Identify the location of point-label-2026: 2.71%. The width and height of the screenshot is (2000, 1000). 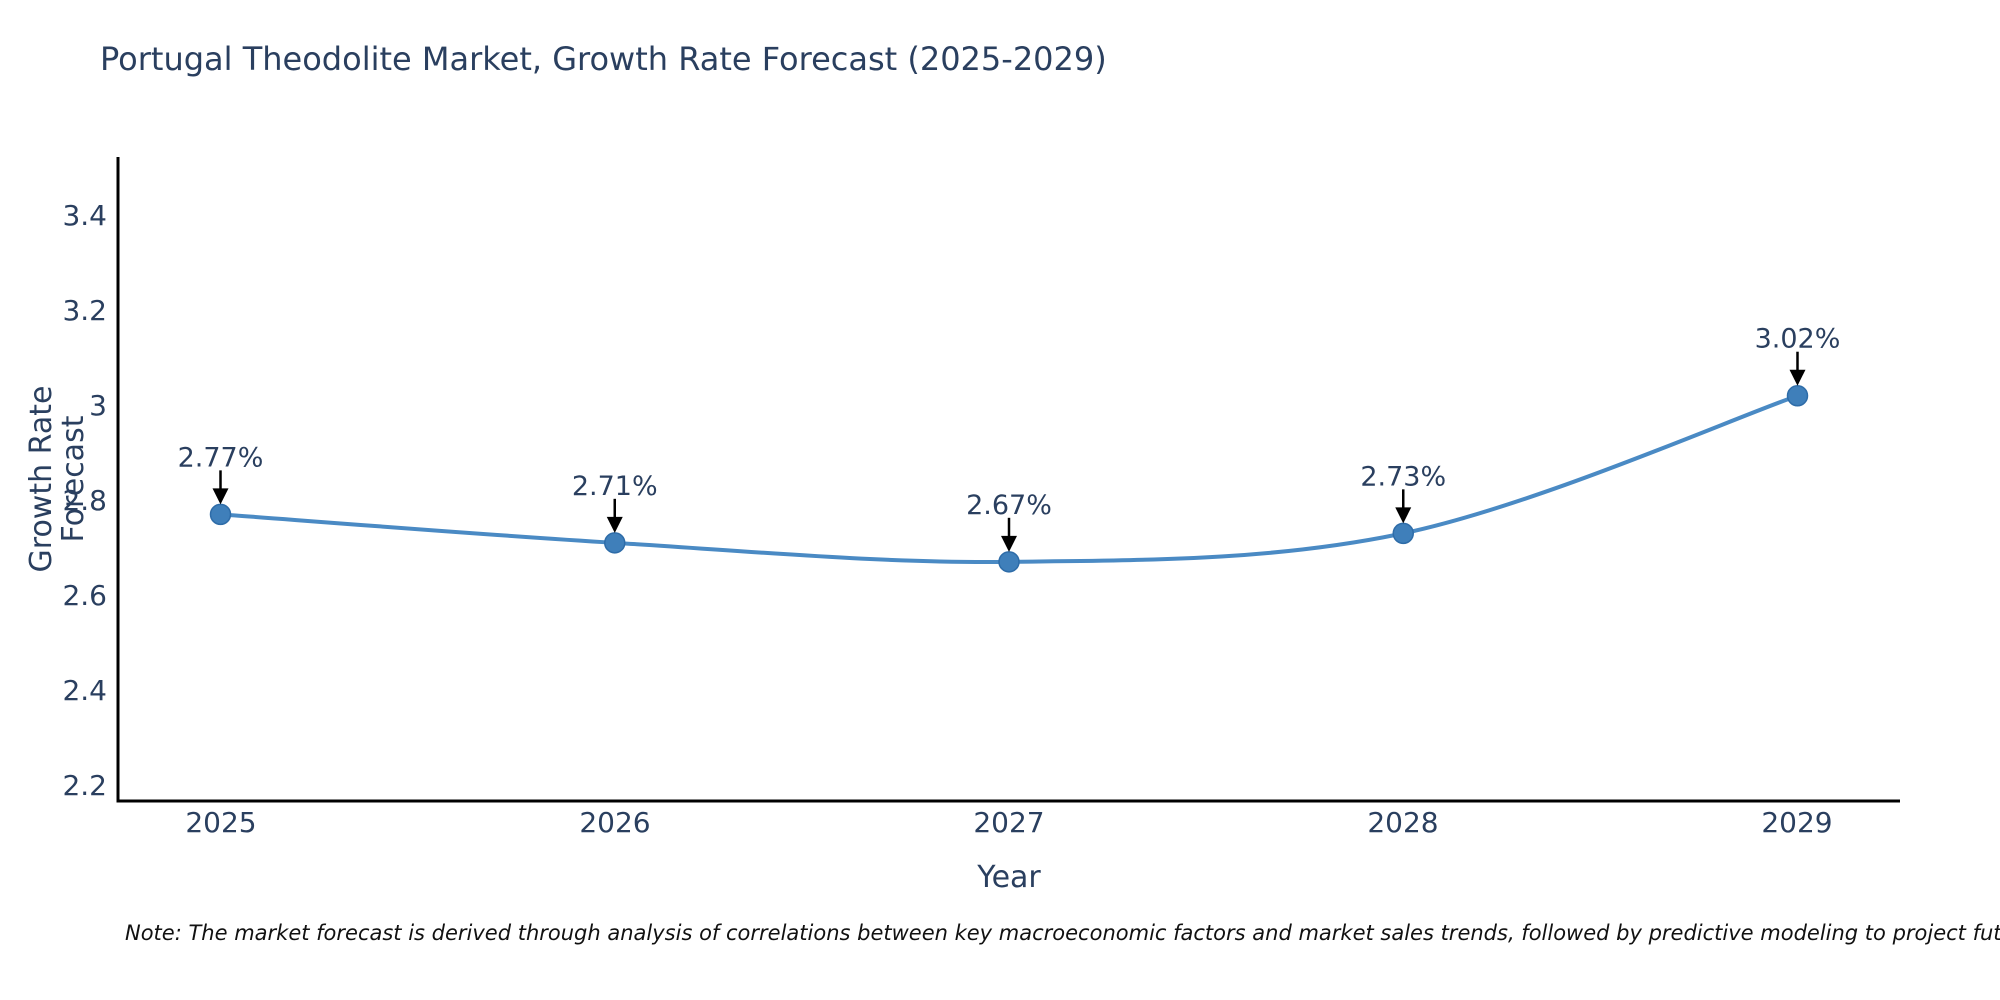
(615, 486).